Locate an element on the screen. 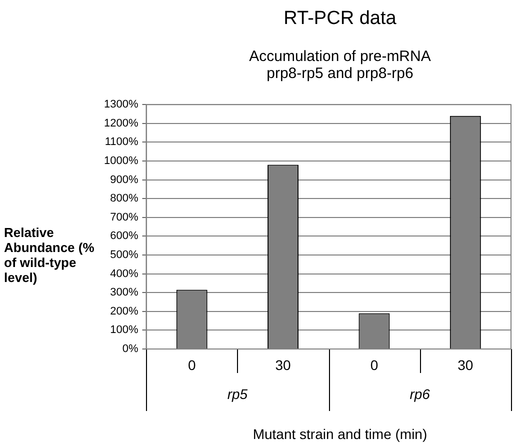 The height and width of the screenshot is (448, 519). y-tick-label: 1000% is located at coordinates (121, 161).